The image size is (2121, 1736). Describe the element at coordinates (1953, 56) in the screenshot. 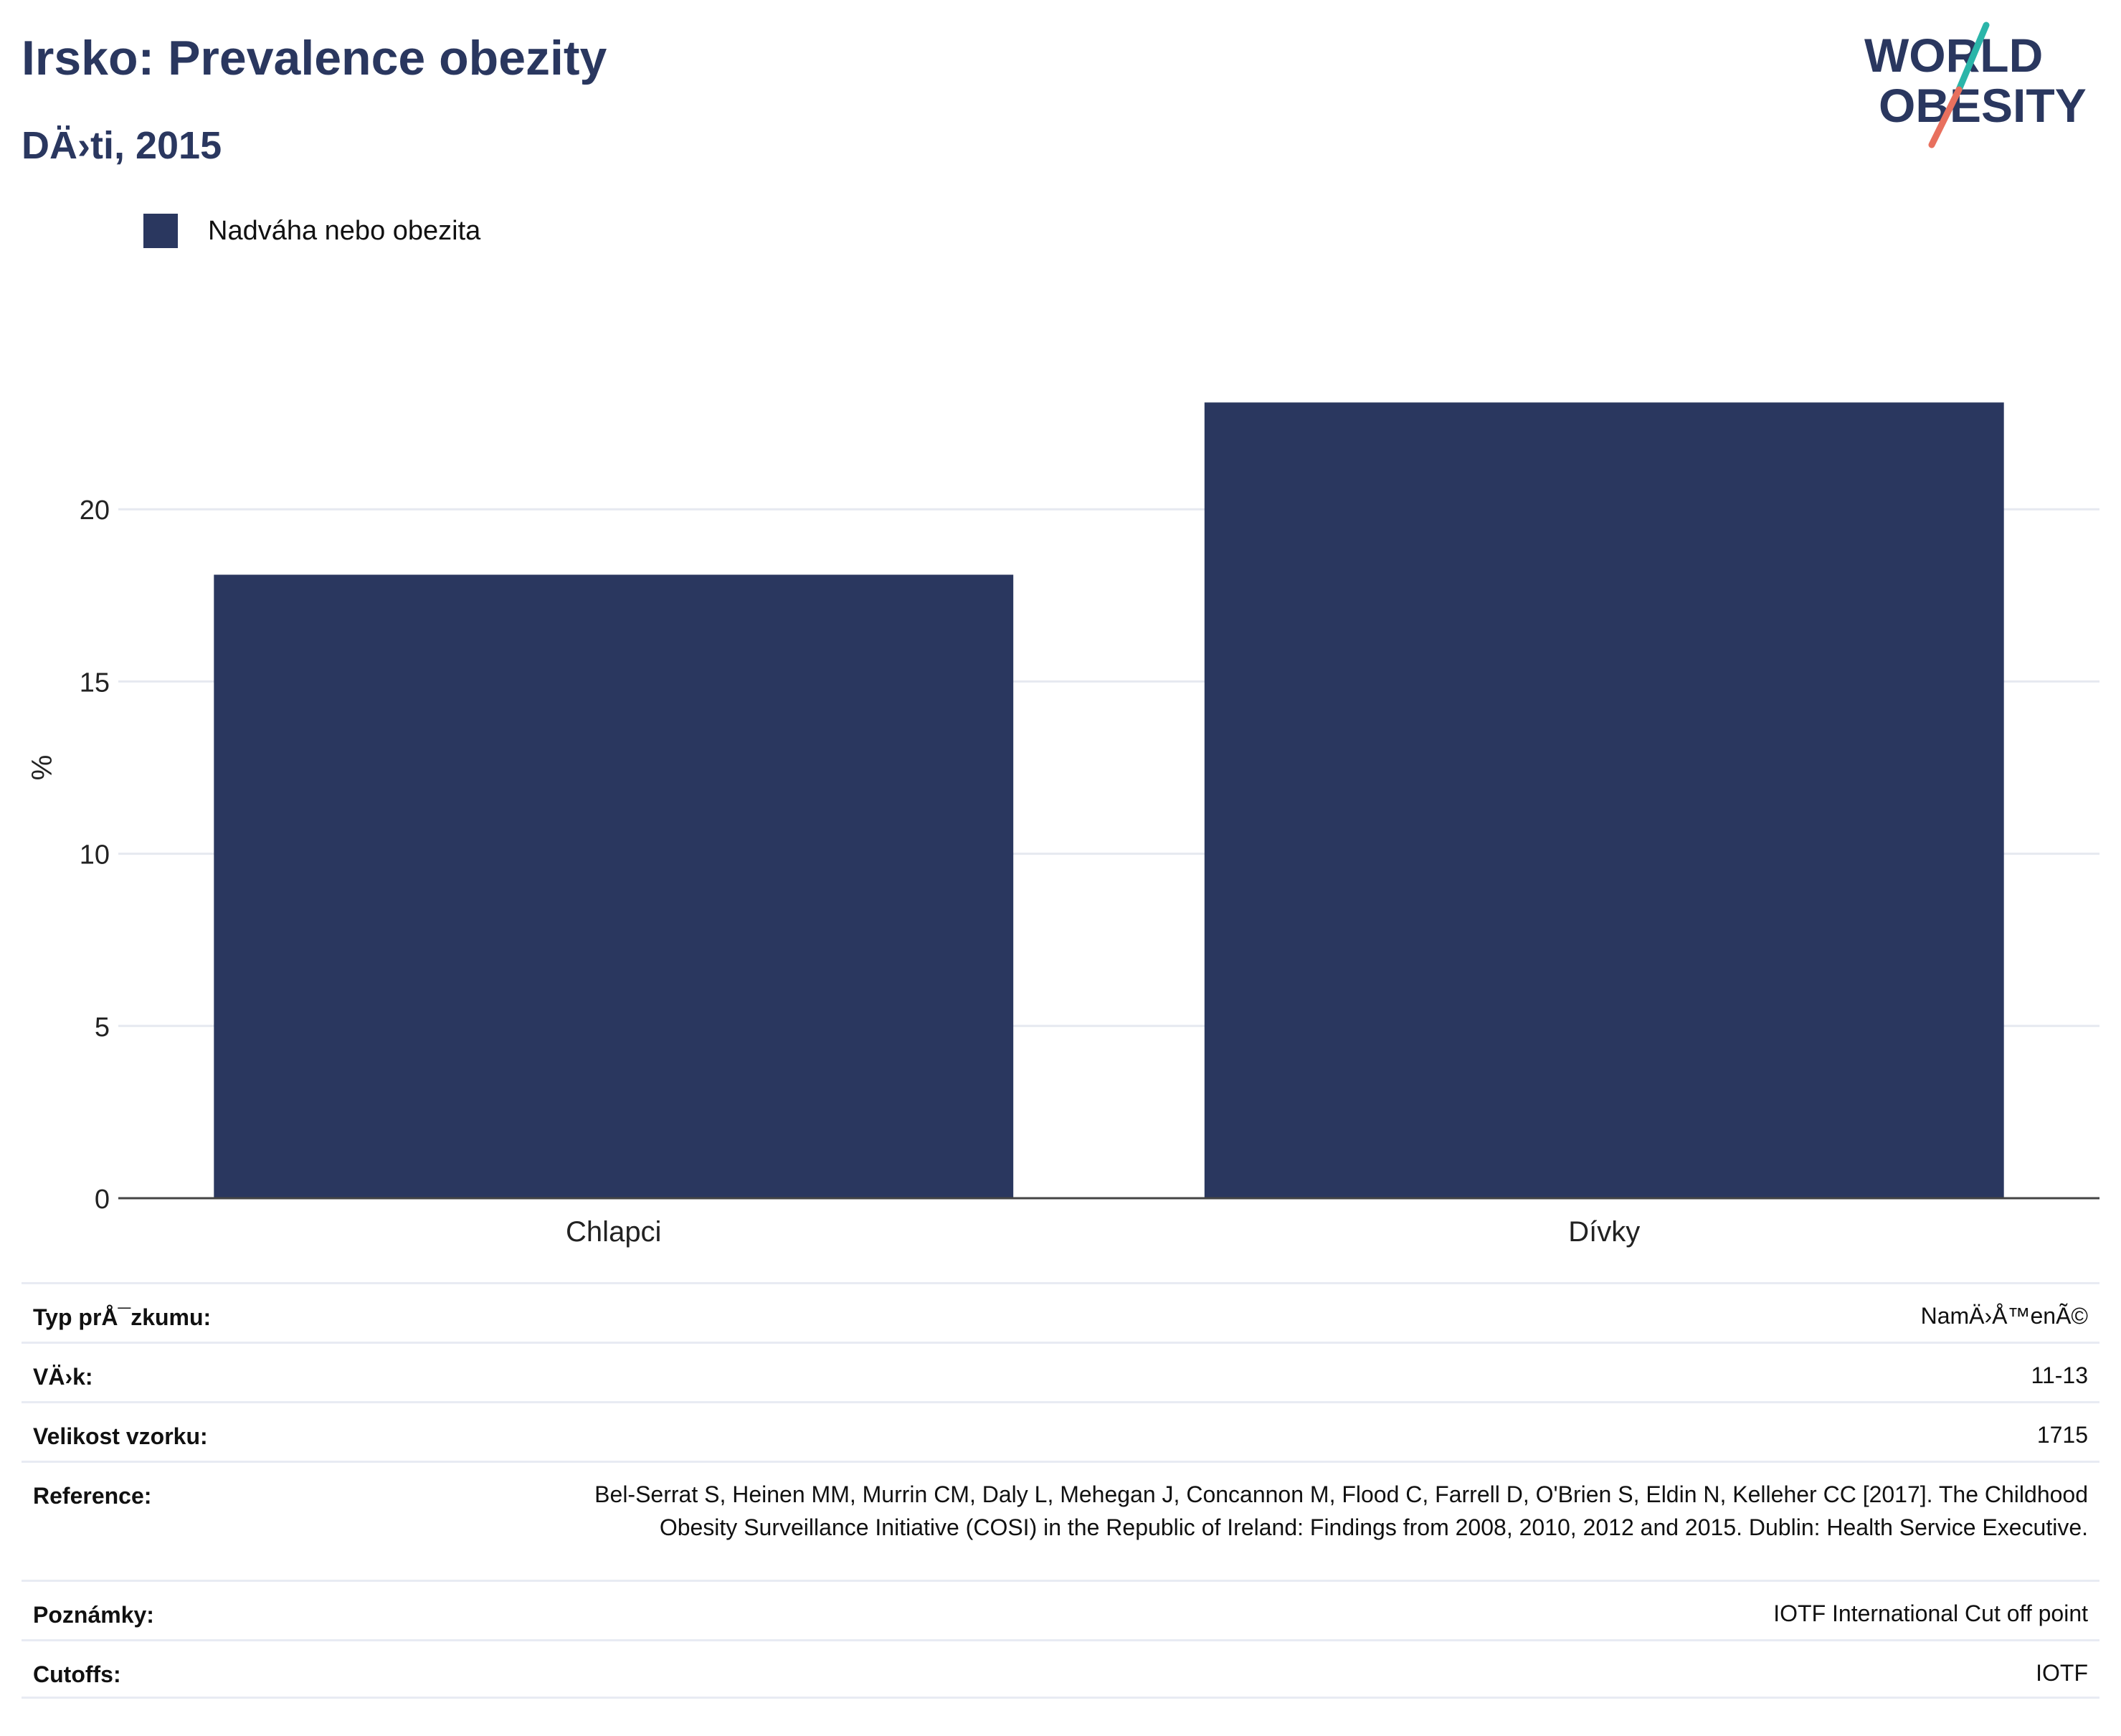

I see `logo-line1: WORLD` at that location.